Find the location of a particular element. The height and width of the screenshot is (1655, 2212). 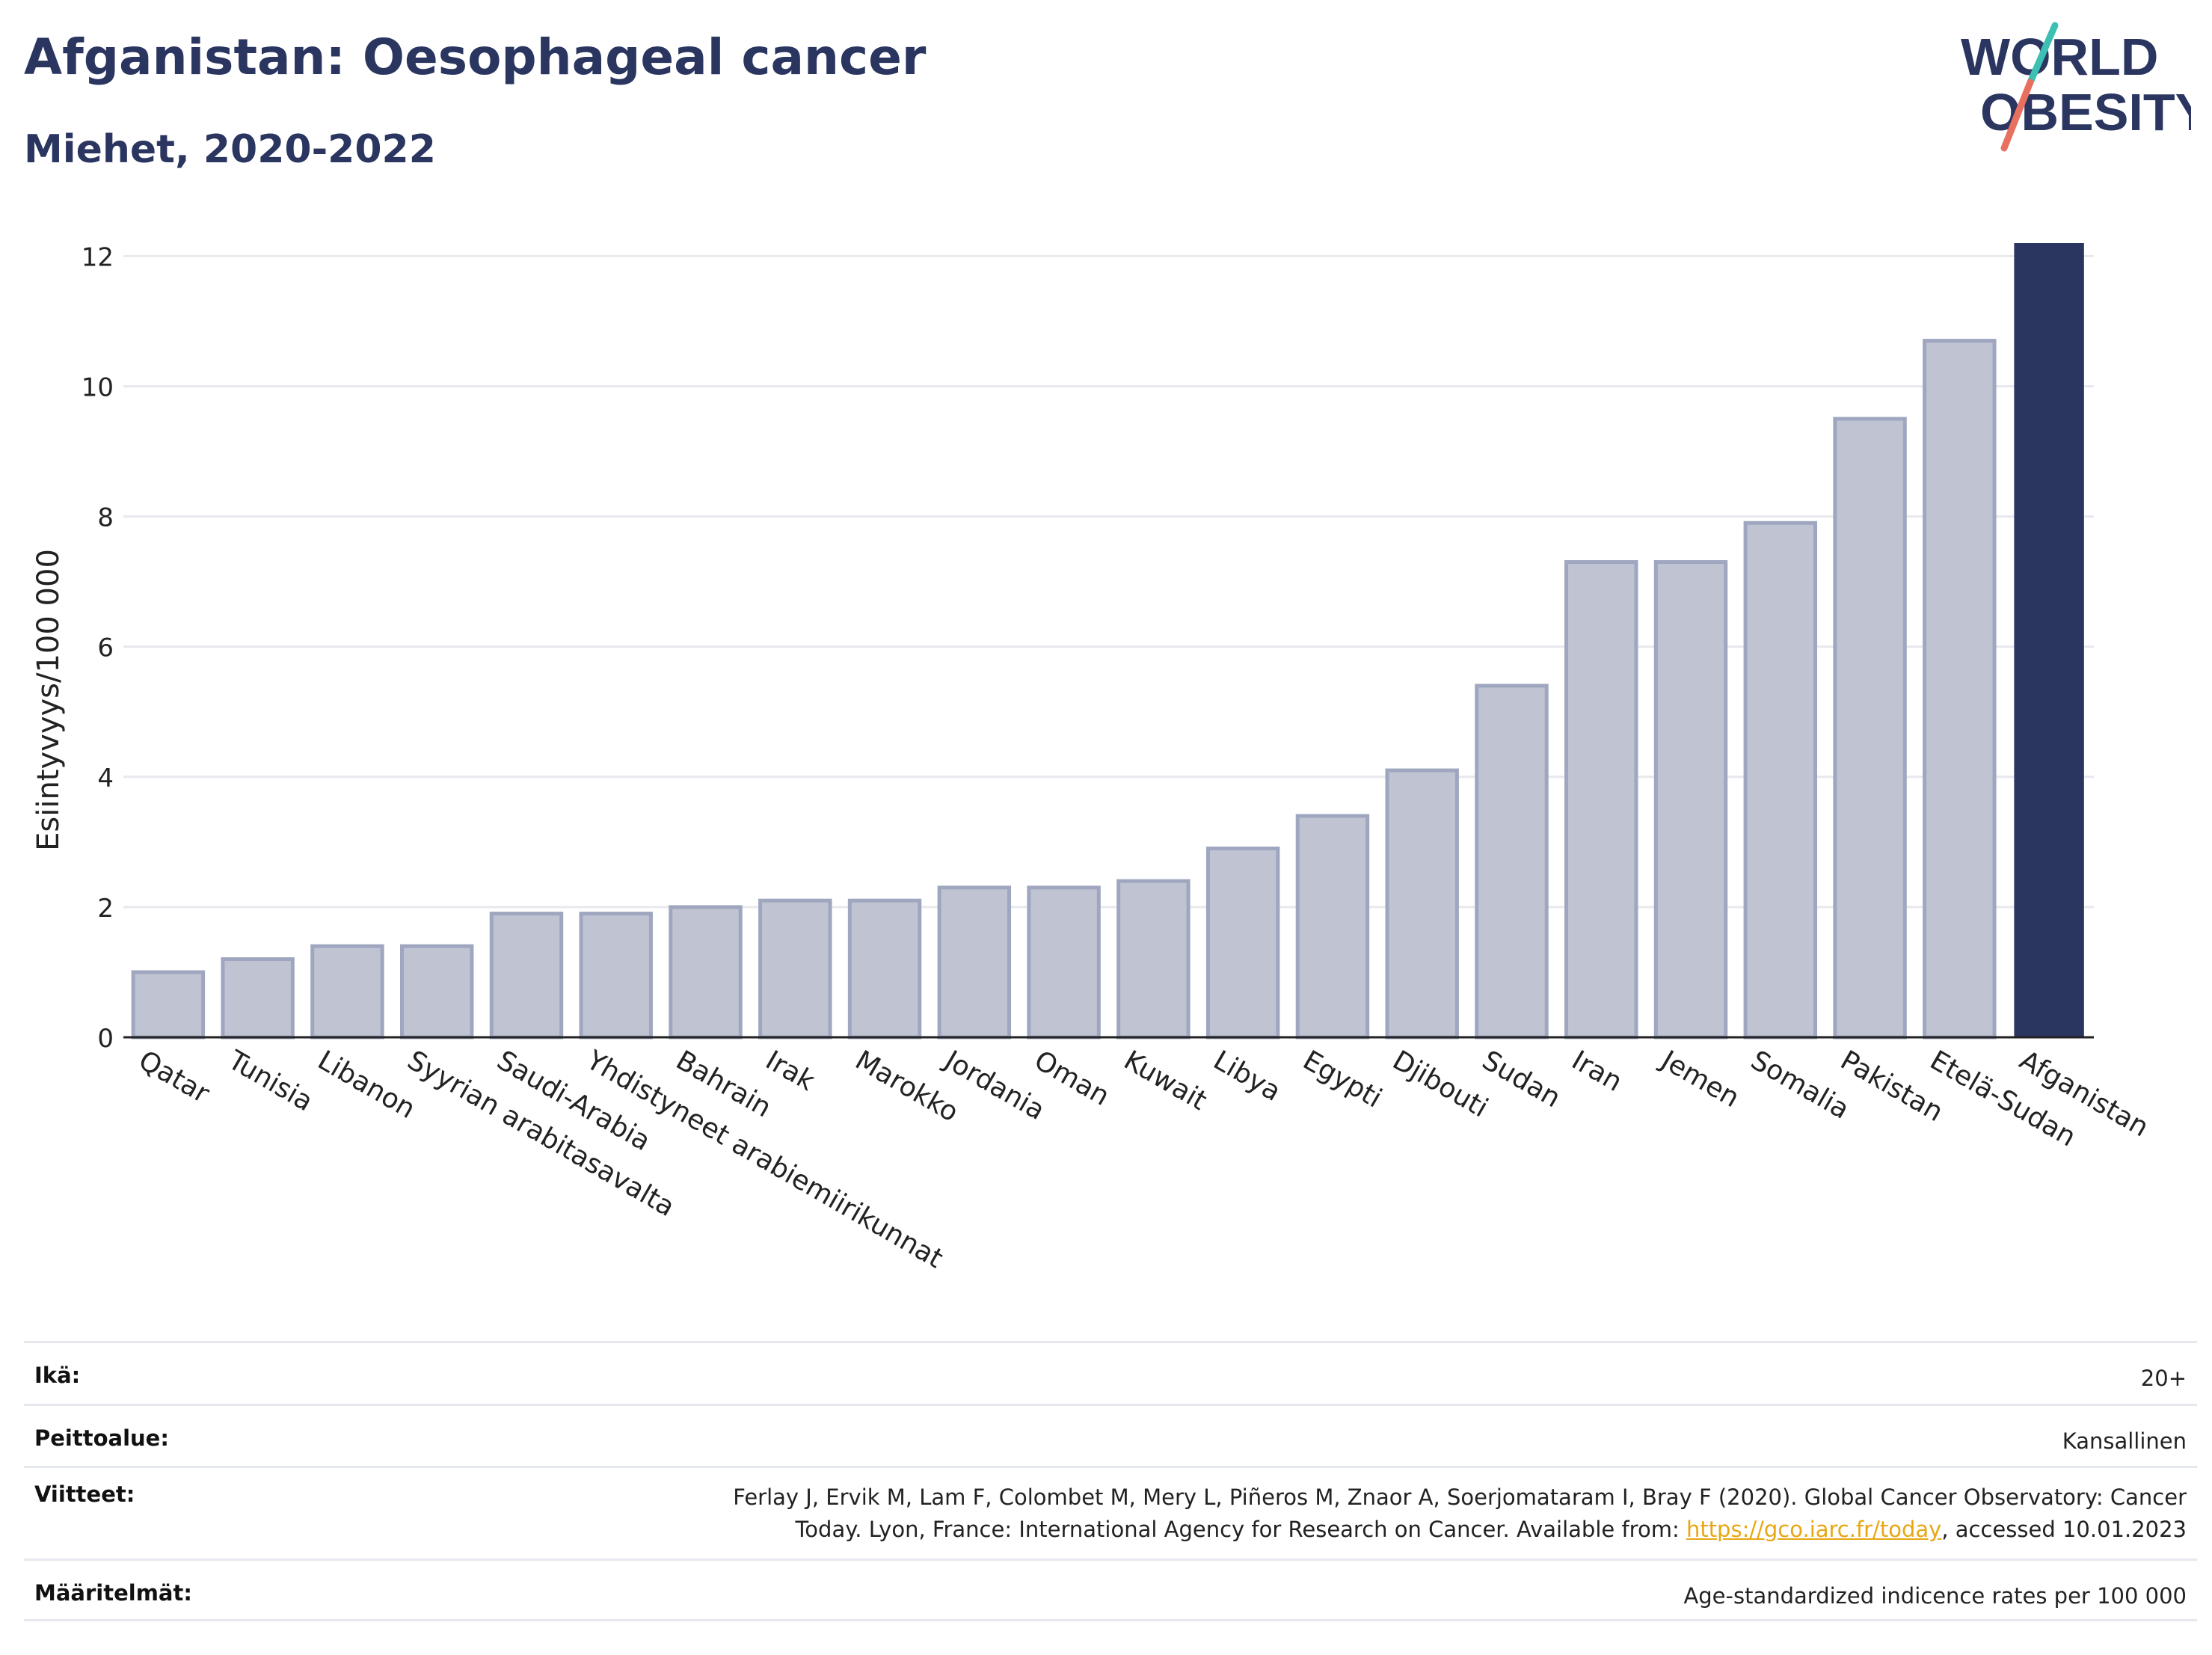

x-tick-label: Somalia is located at coordinates (1799, 1085).